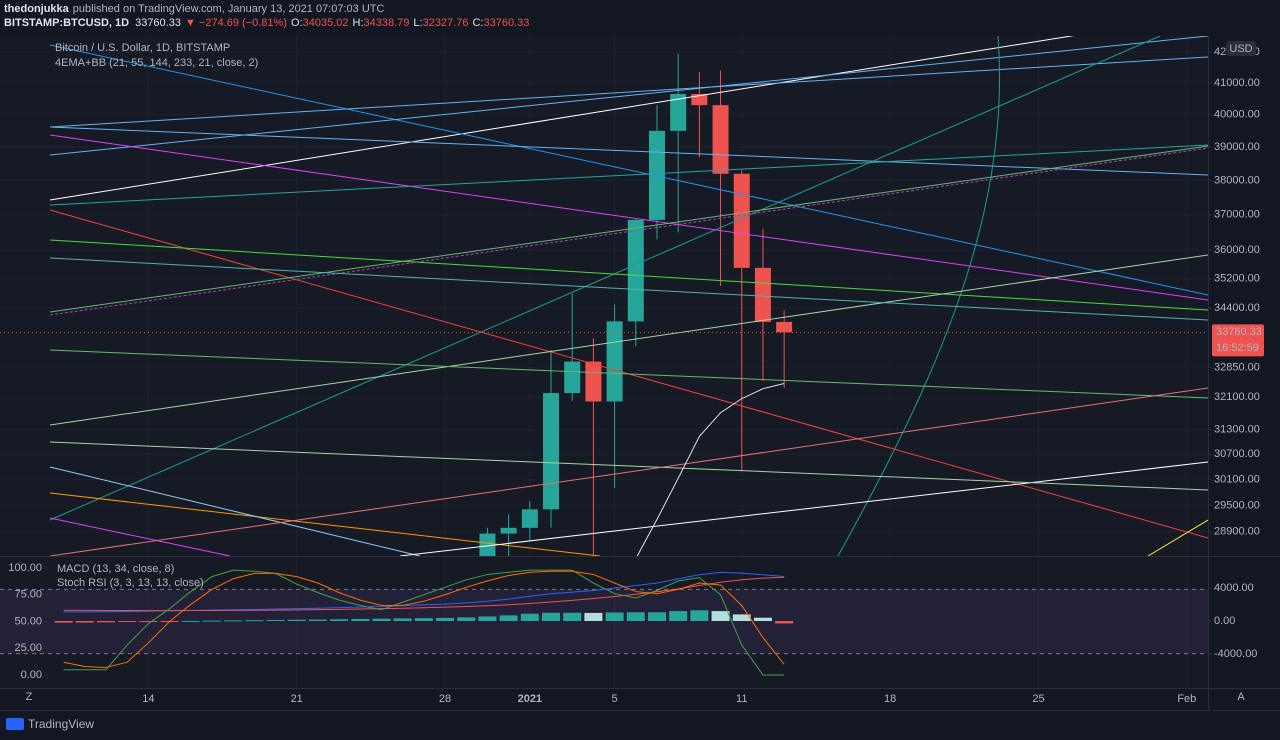 This screenshot has width=1280, height=740. What do you see at coordinates (1237, 429) in the screenshot?
I see `y-tick-label: 31300.00` at bounding box center [1237, 429].